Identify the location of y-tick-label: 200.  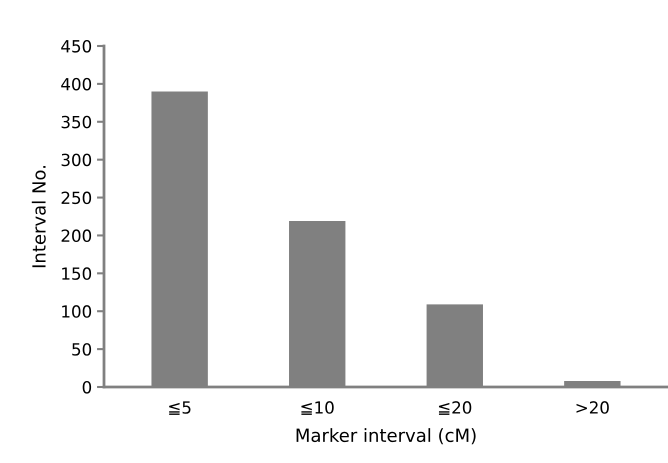
(77, 235).